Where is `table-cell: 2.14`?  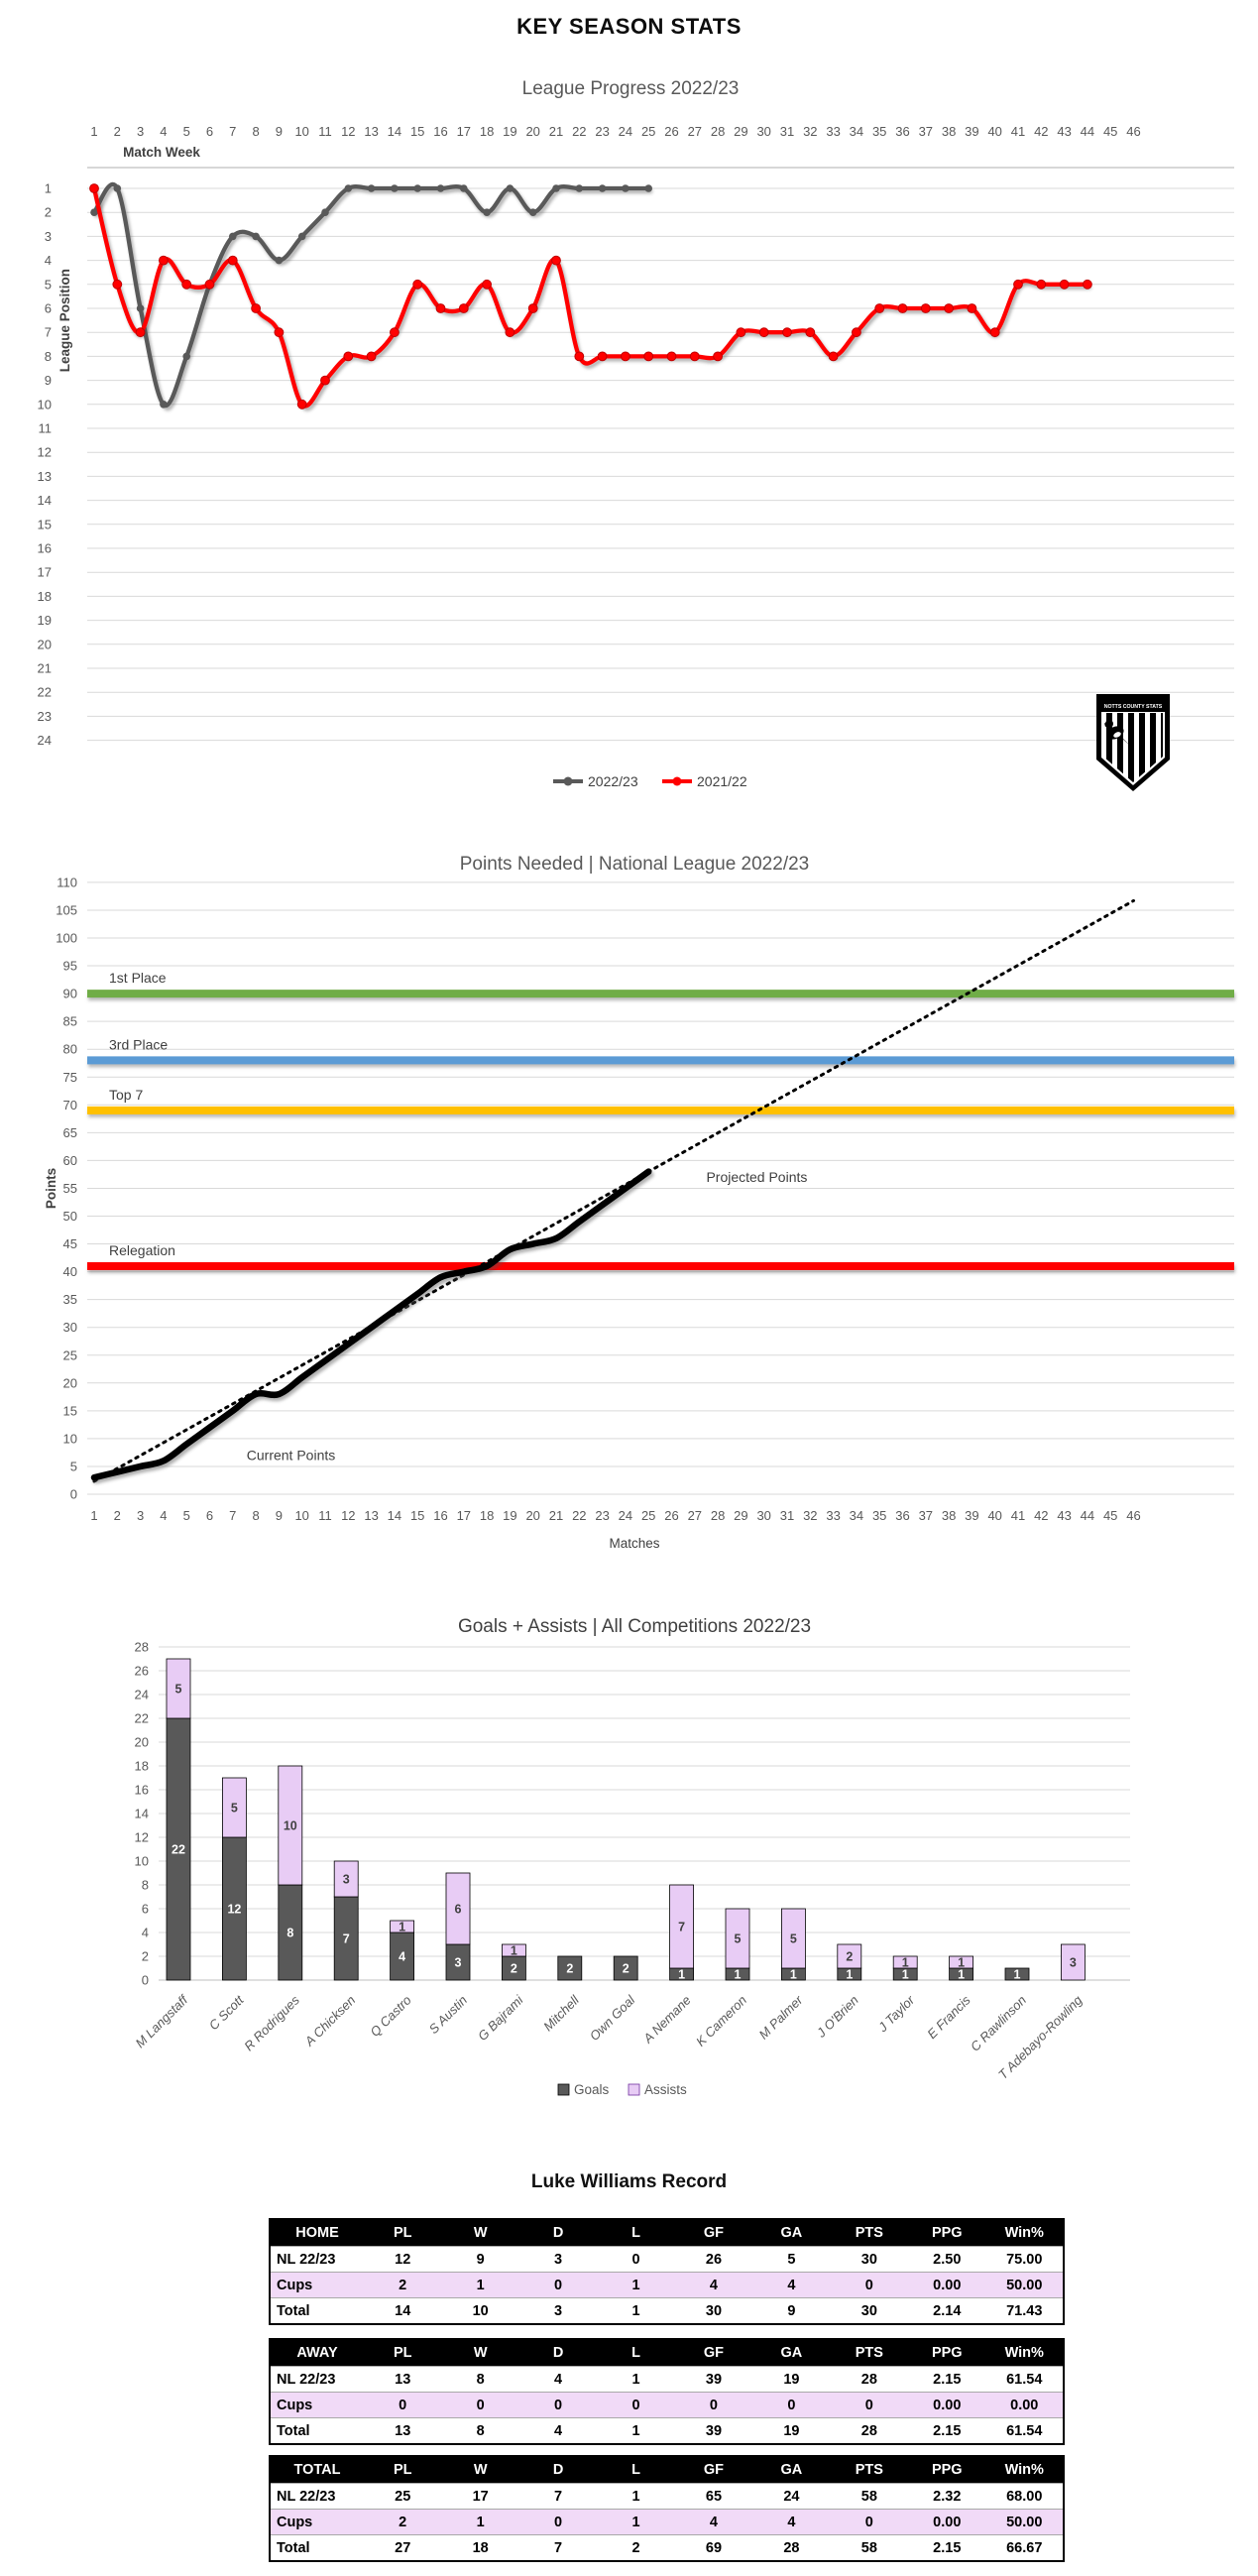
table-cell: 2.14 is located at coordinates (947, 2310).